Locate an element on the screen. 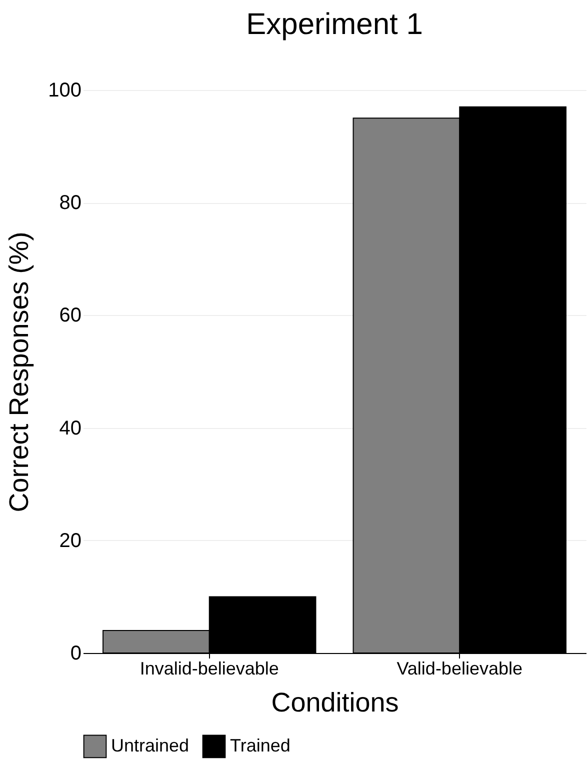 Image resolution: width=588 pixels, height=770 pixels. y-axis-title: Correct Responses (%) is located at coordinates (19, 372).